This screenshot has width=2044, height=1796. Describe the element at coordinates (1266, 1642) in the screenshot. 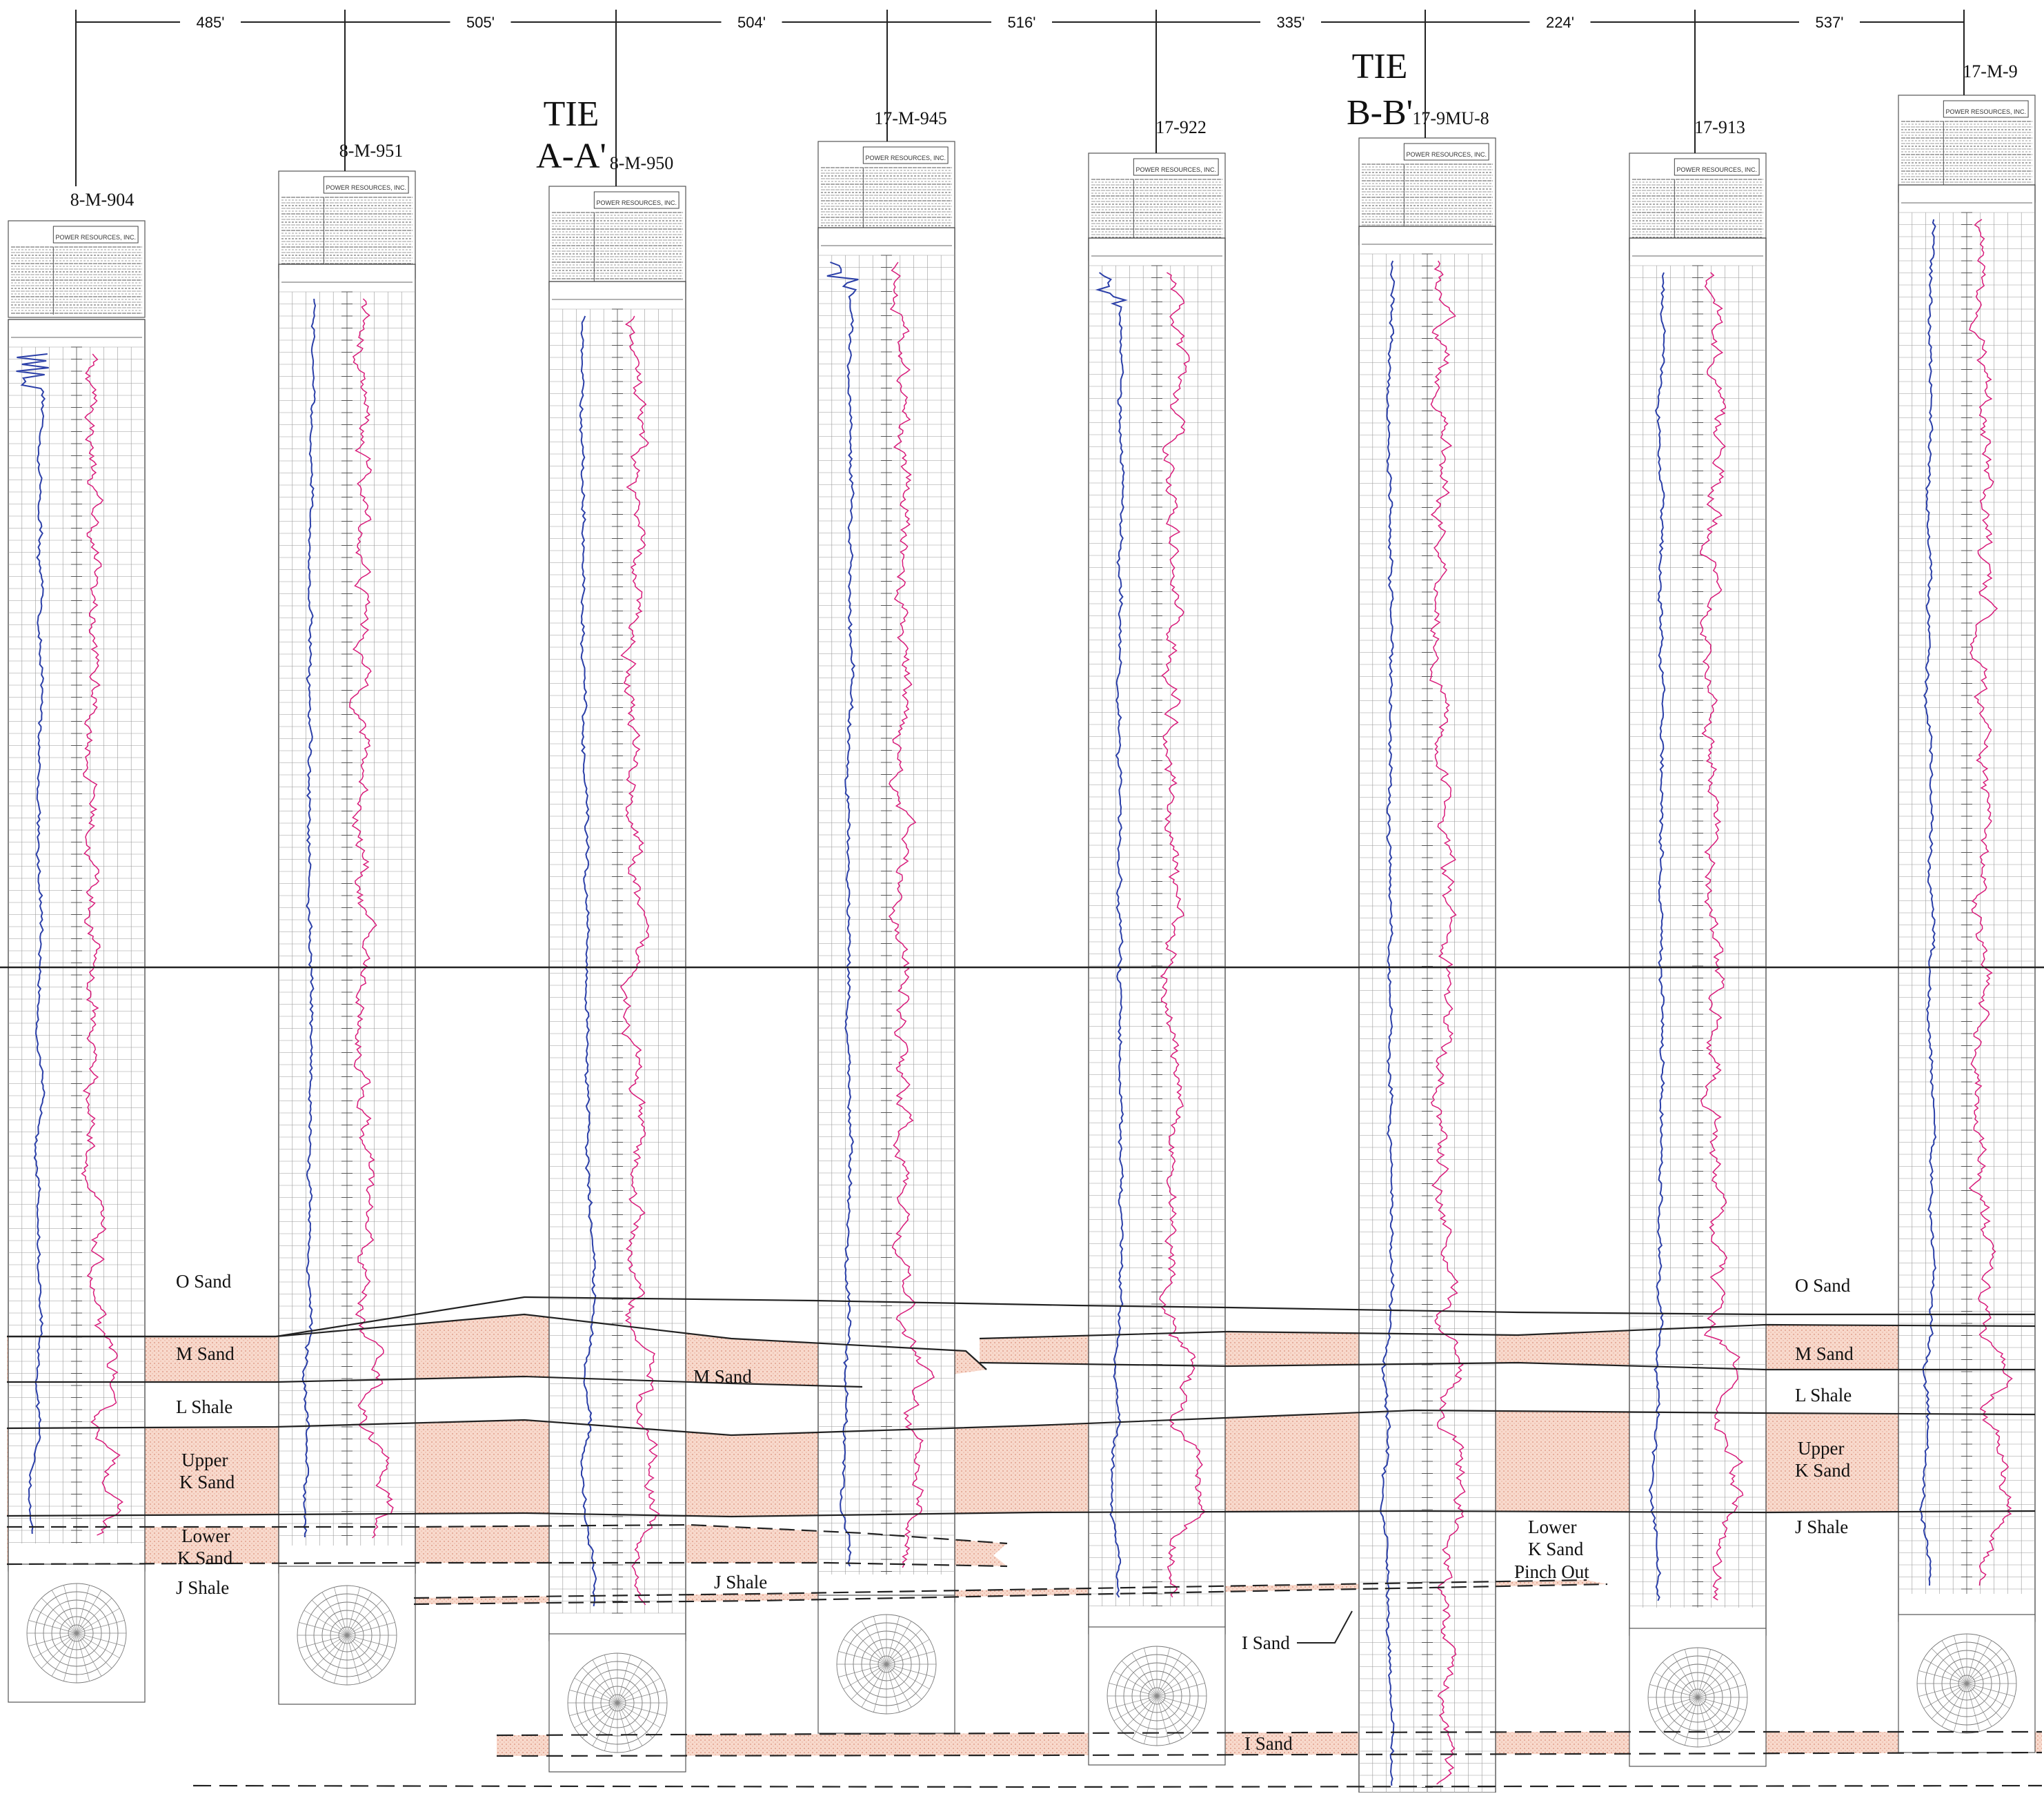

I see `label-i-sand-callout: I Sand` at that location.